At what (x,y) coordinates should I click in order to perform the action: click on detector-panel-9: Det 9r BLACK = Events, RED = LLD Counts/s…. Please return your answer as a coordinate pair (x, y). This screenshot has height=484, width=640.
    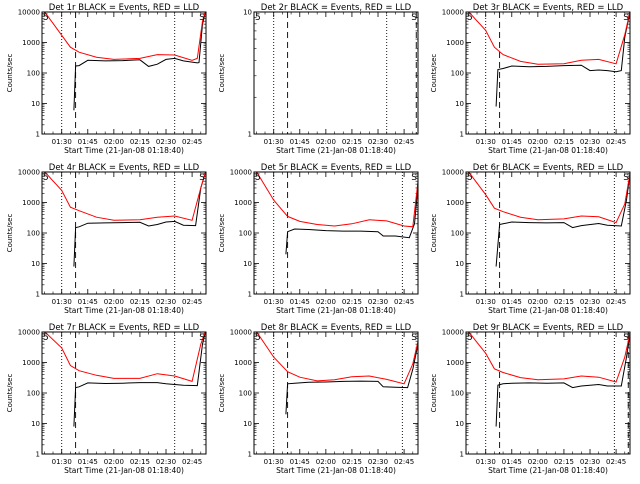
    Looking at the image, I should click on (530, 399).